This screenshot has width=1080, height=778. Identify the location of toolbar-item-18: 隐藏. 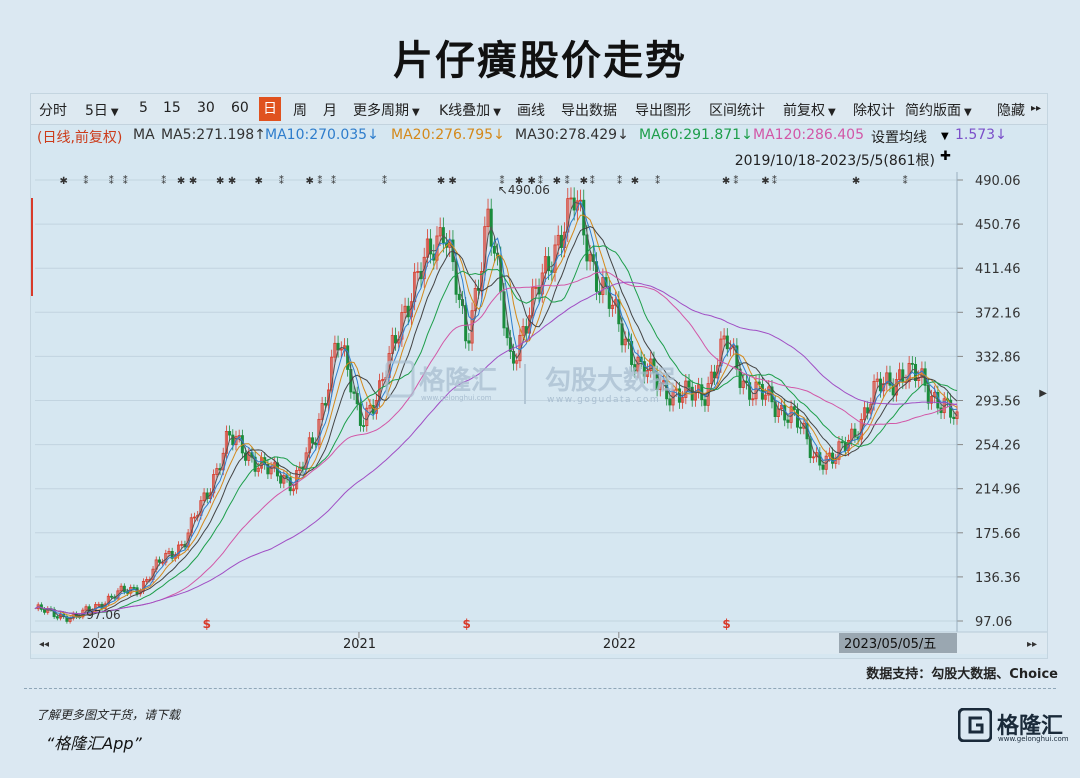
(1011, 111).